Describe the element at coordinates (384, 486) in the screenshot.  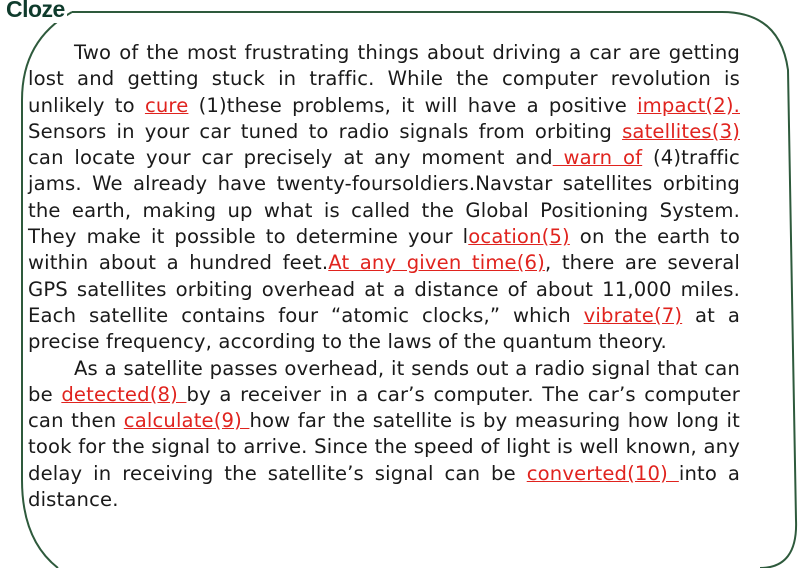
I see `passage-text: into a distance.` at that location.